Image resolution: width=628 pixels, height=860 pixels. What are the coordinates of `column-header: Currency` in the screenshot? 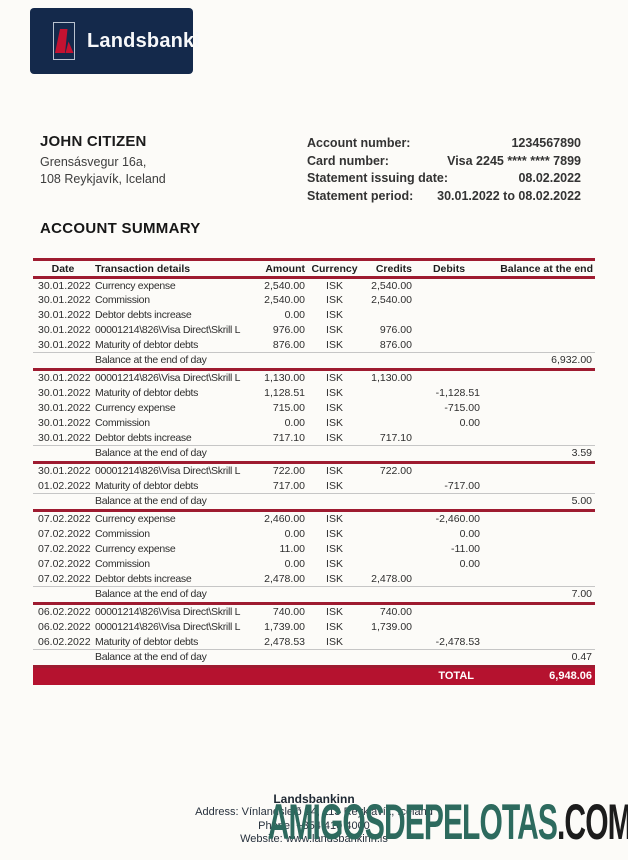 It's located at (334, 268).